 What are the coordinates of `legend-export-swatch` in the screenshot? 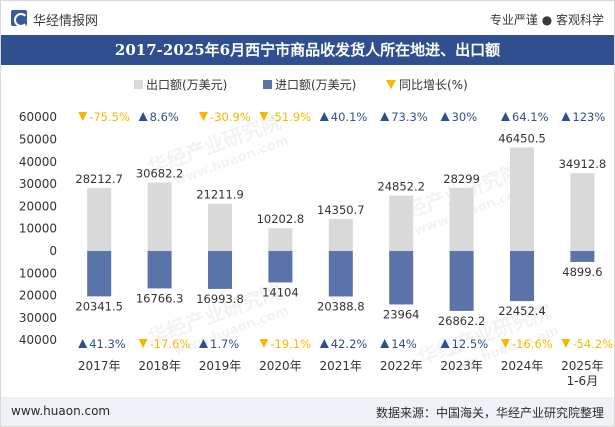 It's located at (138, 84).